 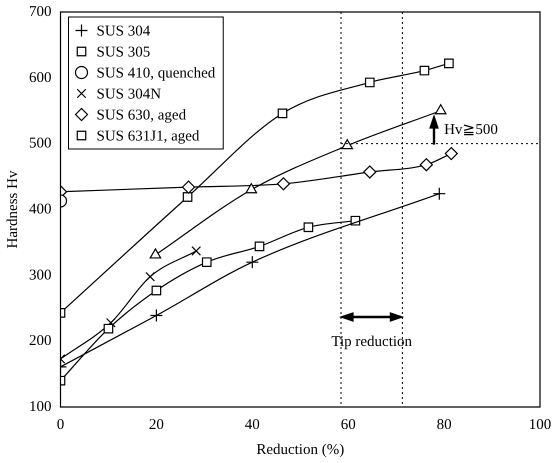 What do you see at coordinates (40, 406) in the screenshot?
I see `y-tick-label: 100` at bounding box center [40, 406].